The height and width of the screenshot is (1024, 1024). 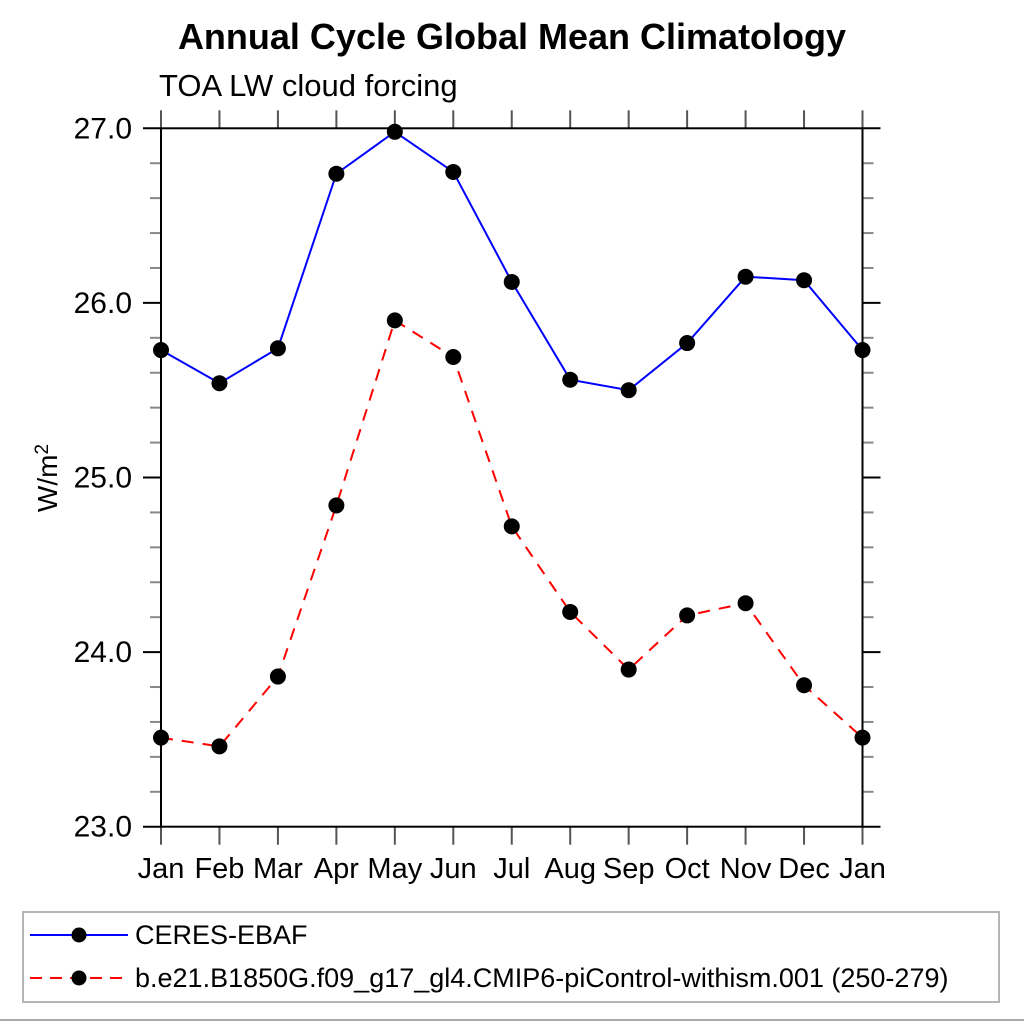 What do you see at coordinates (629, 869) in the screenshot?
I see `x-tick-label: Sep` at bounding box center [629, 869].